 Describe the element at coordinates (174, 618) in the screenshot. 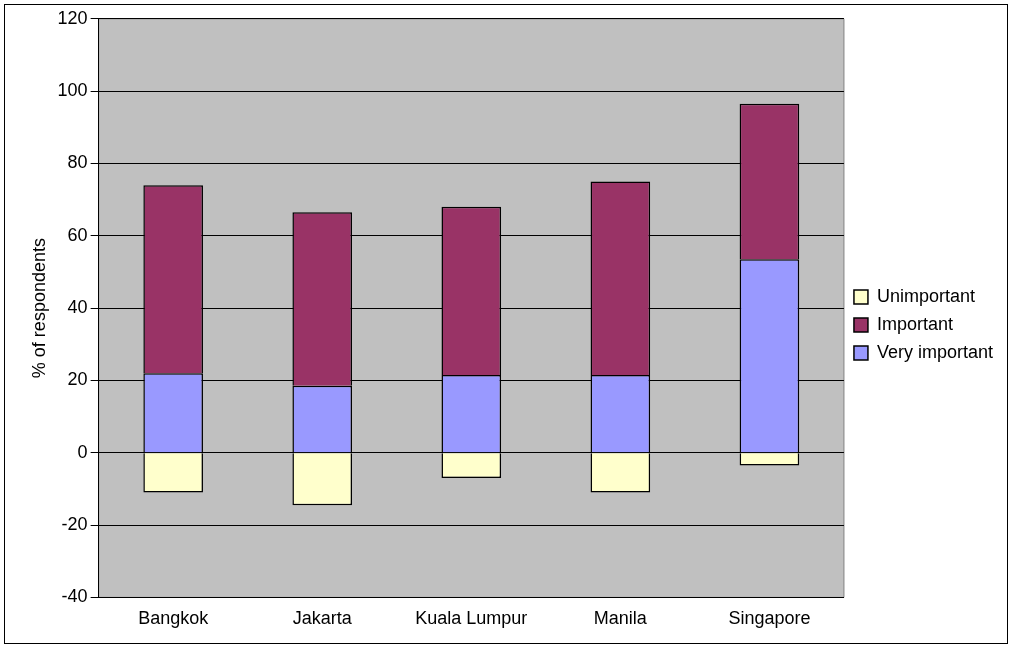

I see `x-tick-label: Bangkok` at that location.